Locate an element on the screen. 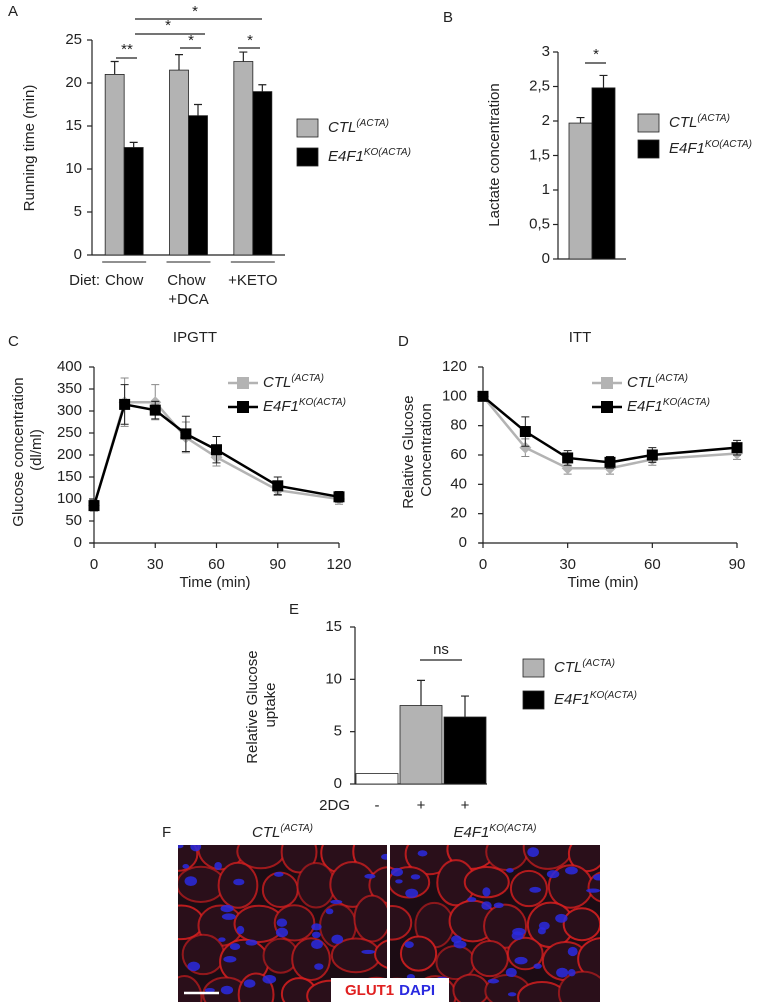  x-axis-label: Time (min) is located at coordinates (214, 582).